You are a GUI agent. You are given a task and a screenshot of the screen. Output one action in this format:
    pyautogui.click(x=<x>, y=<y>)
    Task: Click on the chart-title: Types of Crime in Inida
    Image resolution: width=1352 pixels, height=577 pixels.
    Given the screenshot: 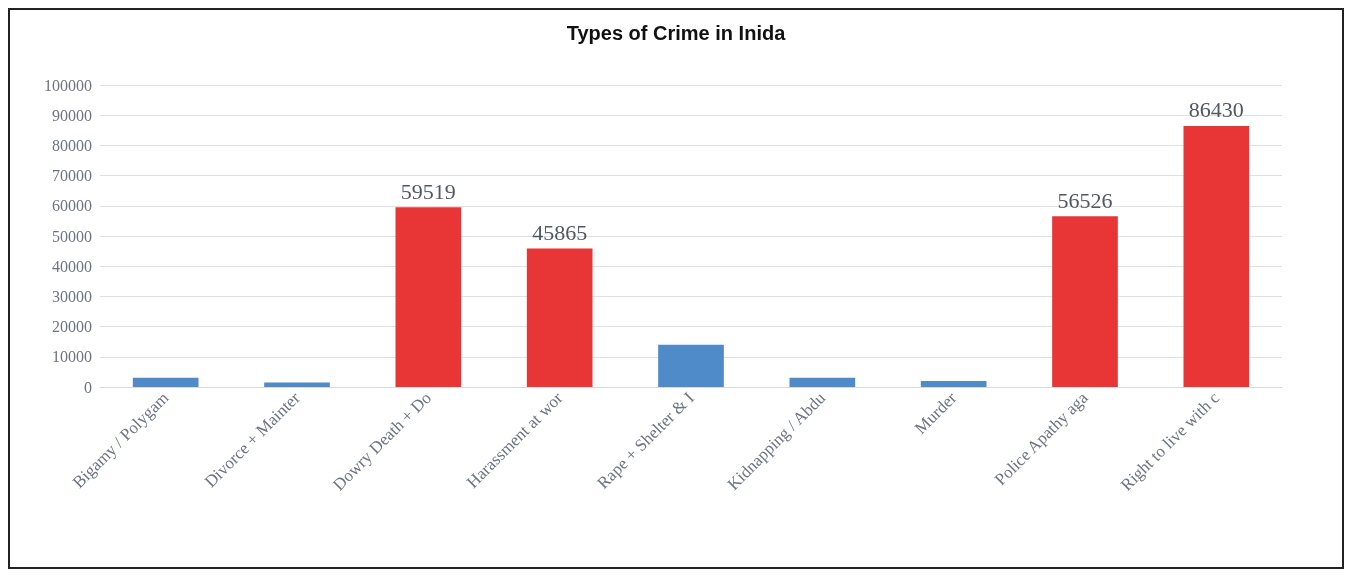 What is the action you would take?
    pyautogui.click(x=676, y=33)
    